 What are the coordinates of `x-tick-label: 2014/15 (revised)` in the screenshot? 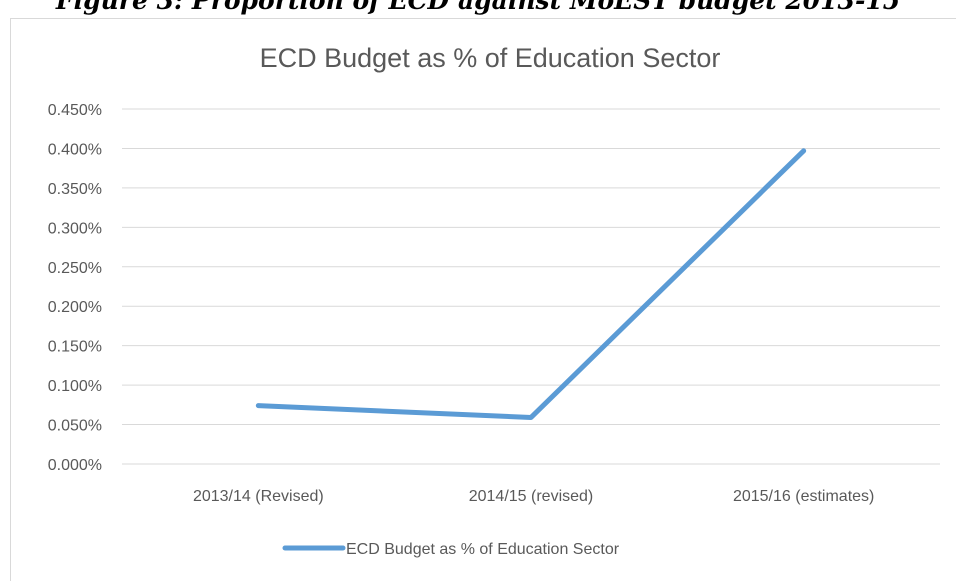 It's located at (531, 496).